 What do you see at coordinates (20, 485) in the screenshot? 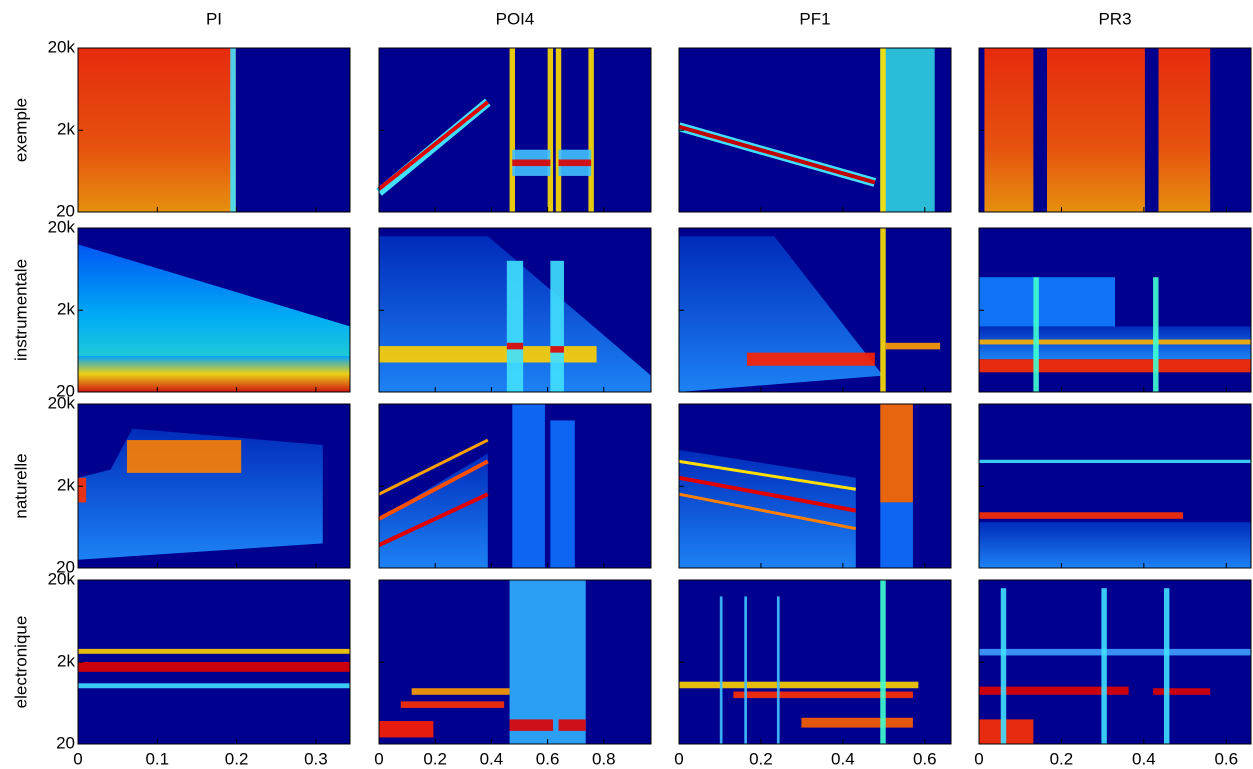
I see `row-label: naturelle` at bounding box center [20, 485].